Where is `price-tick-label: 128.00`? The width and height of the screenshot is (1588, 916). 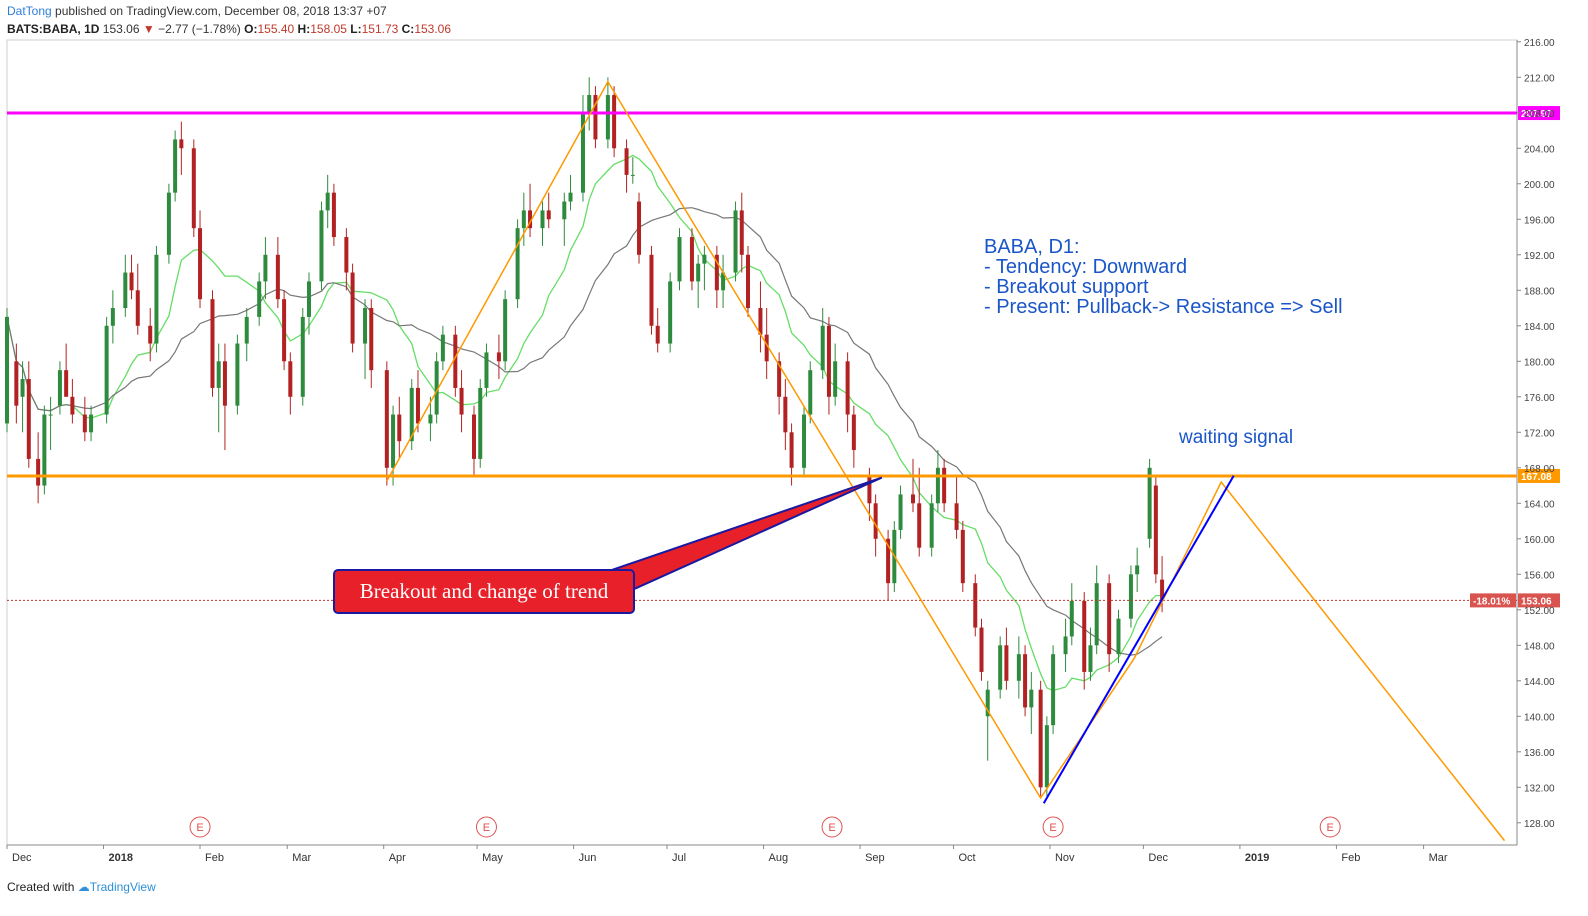 price-tick-label: 128.00 is located at coordinates (1539, 824).